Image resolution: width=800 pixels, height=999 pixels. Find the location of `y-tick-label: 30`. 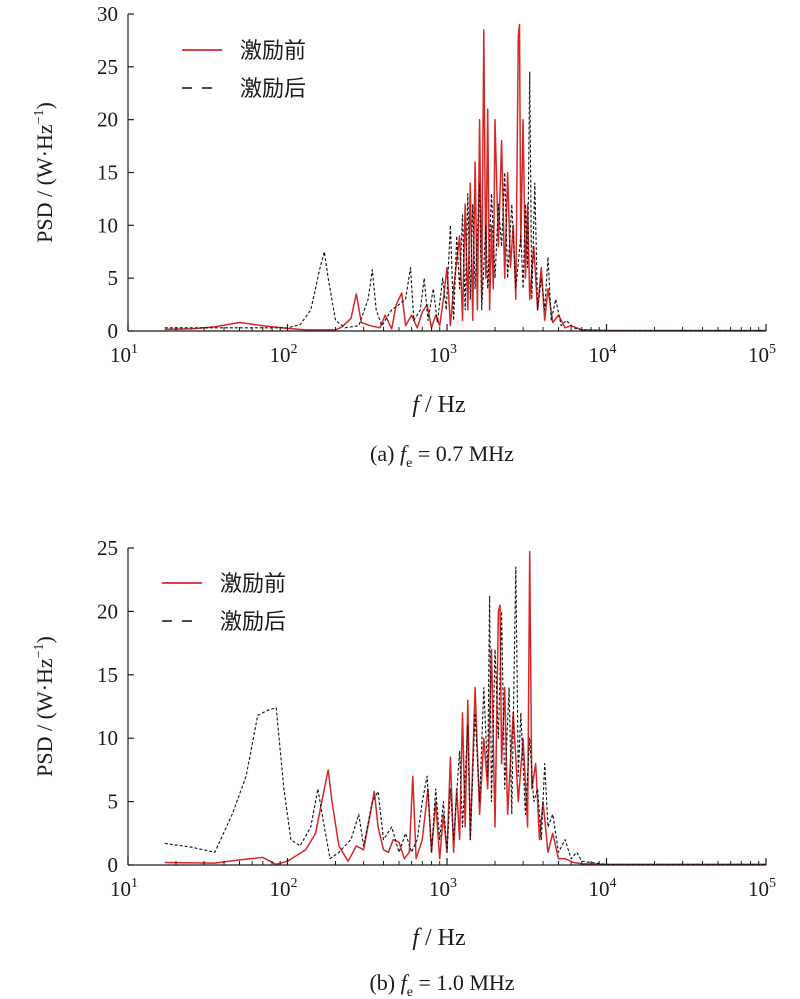

y-tick-label: 30 is located at coordinates (107, 14).